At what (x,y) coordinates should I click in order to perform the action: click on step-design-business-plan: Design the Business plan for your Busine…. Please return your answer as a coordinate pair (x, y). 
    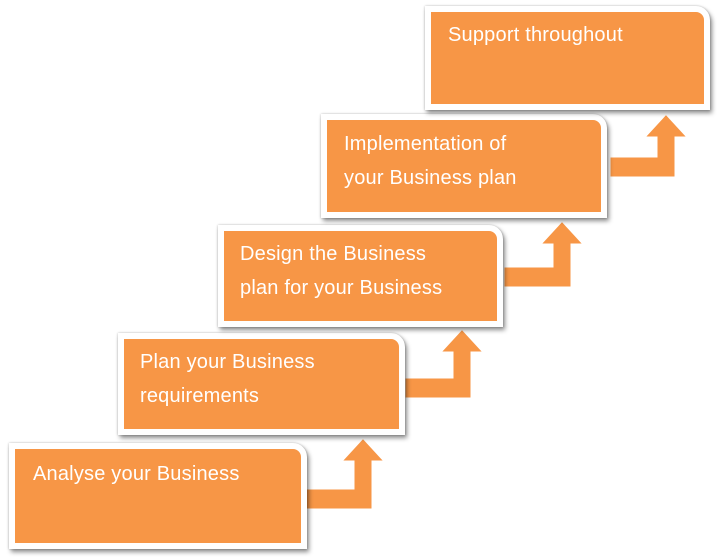
    Looking at the image, I should click on (360, 276).